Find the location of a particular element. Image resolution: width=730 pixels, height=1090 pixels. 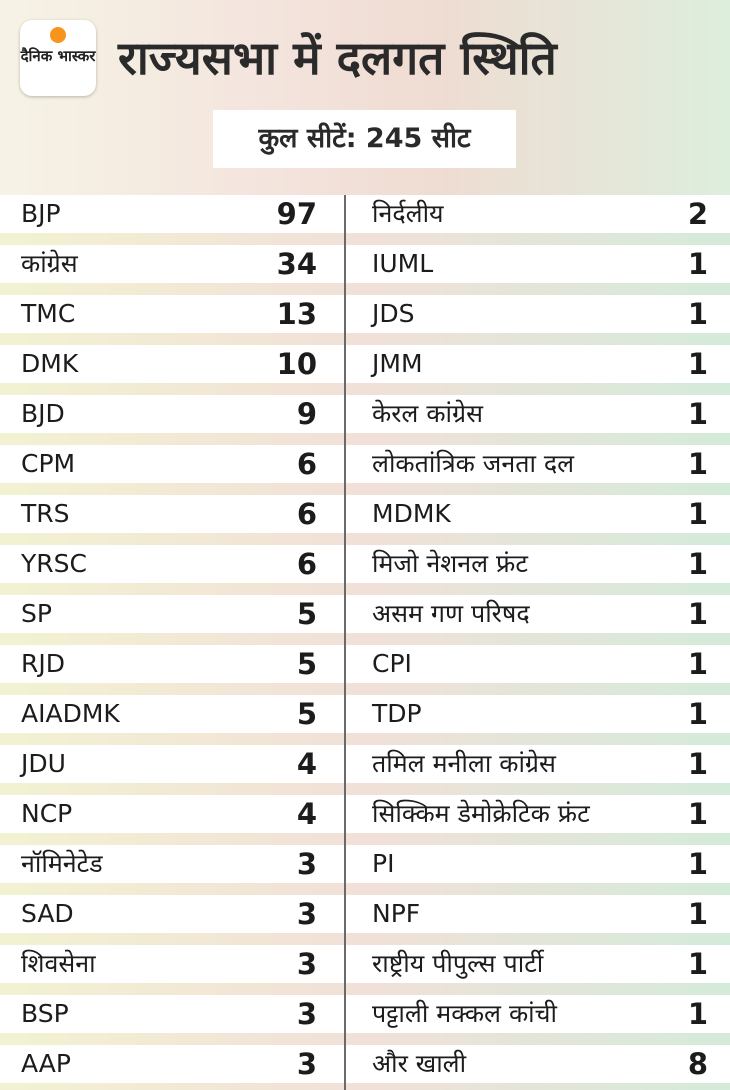

left-party-name: BJD is located at coordinates (43, 413).